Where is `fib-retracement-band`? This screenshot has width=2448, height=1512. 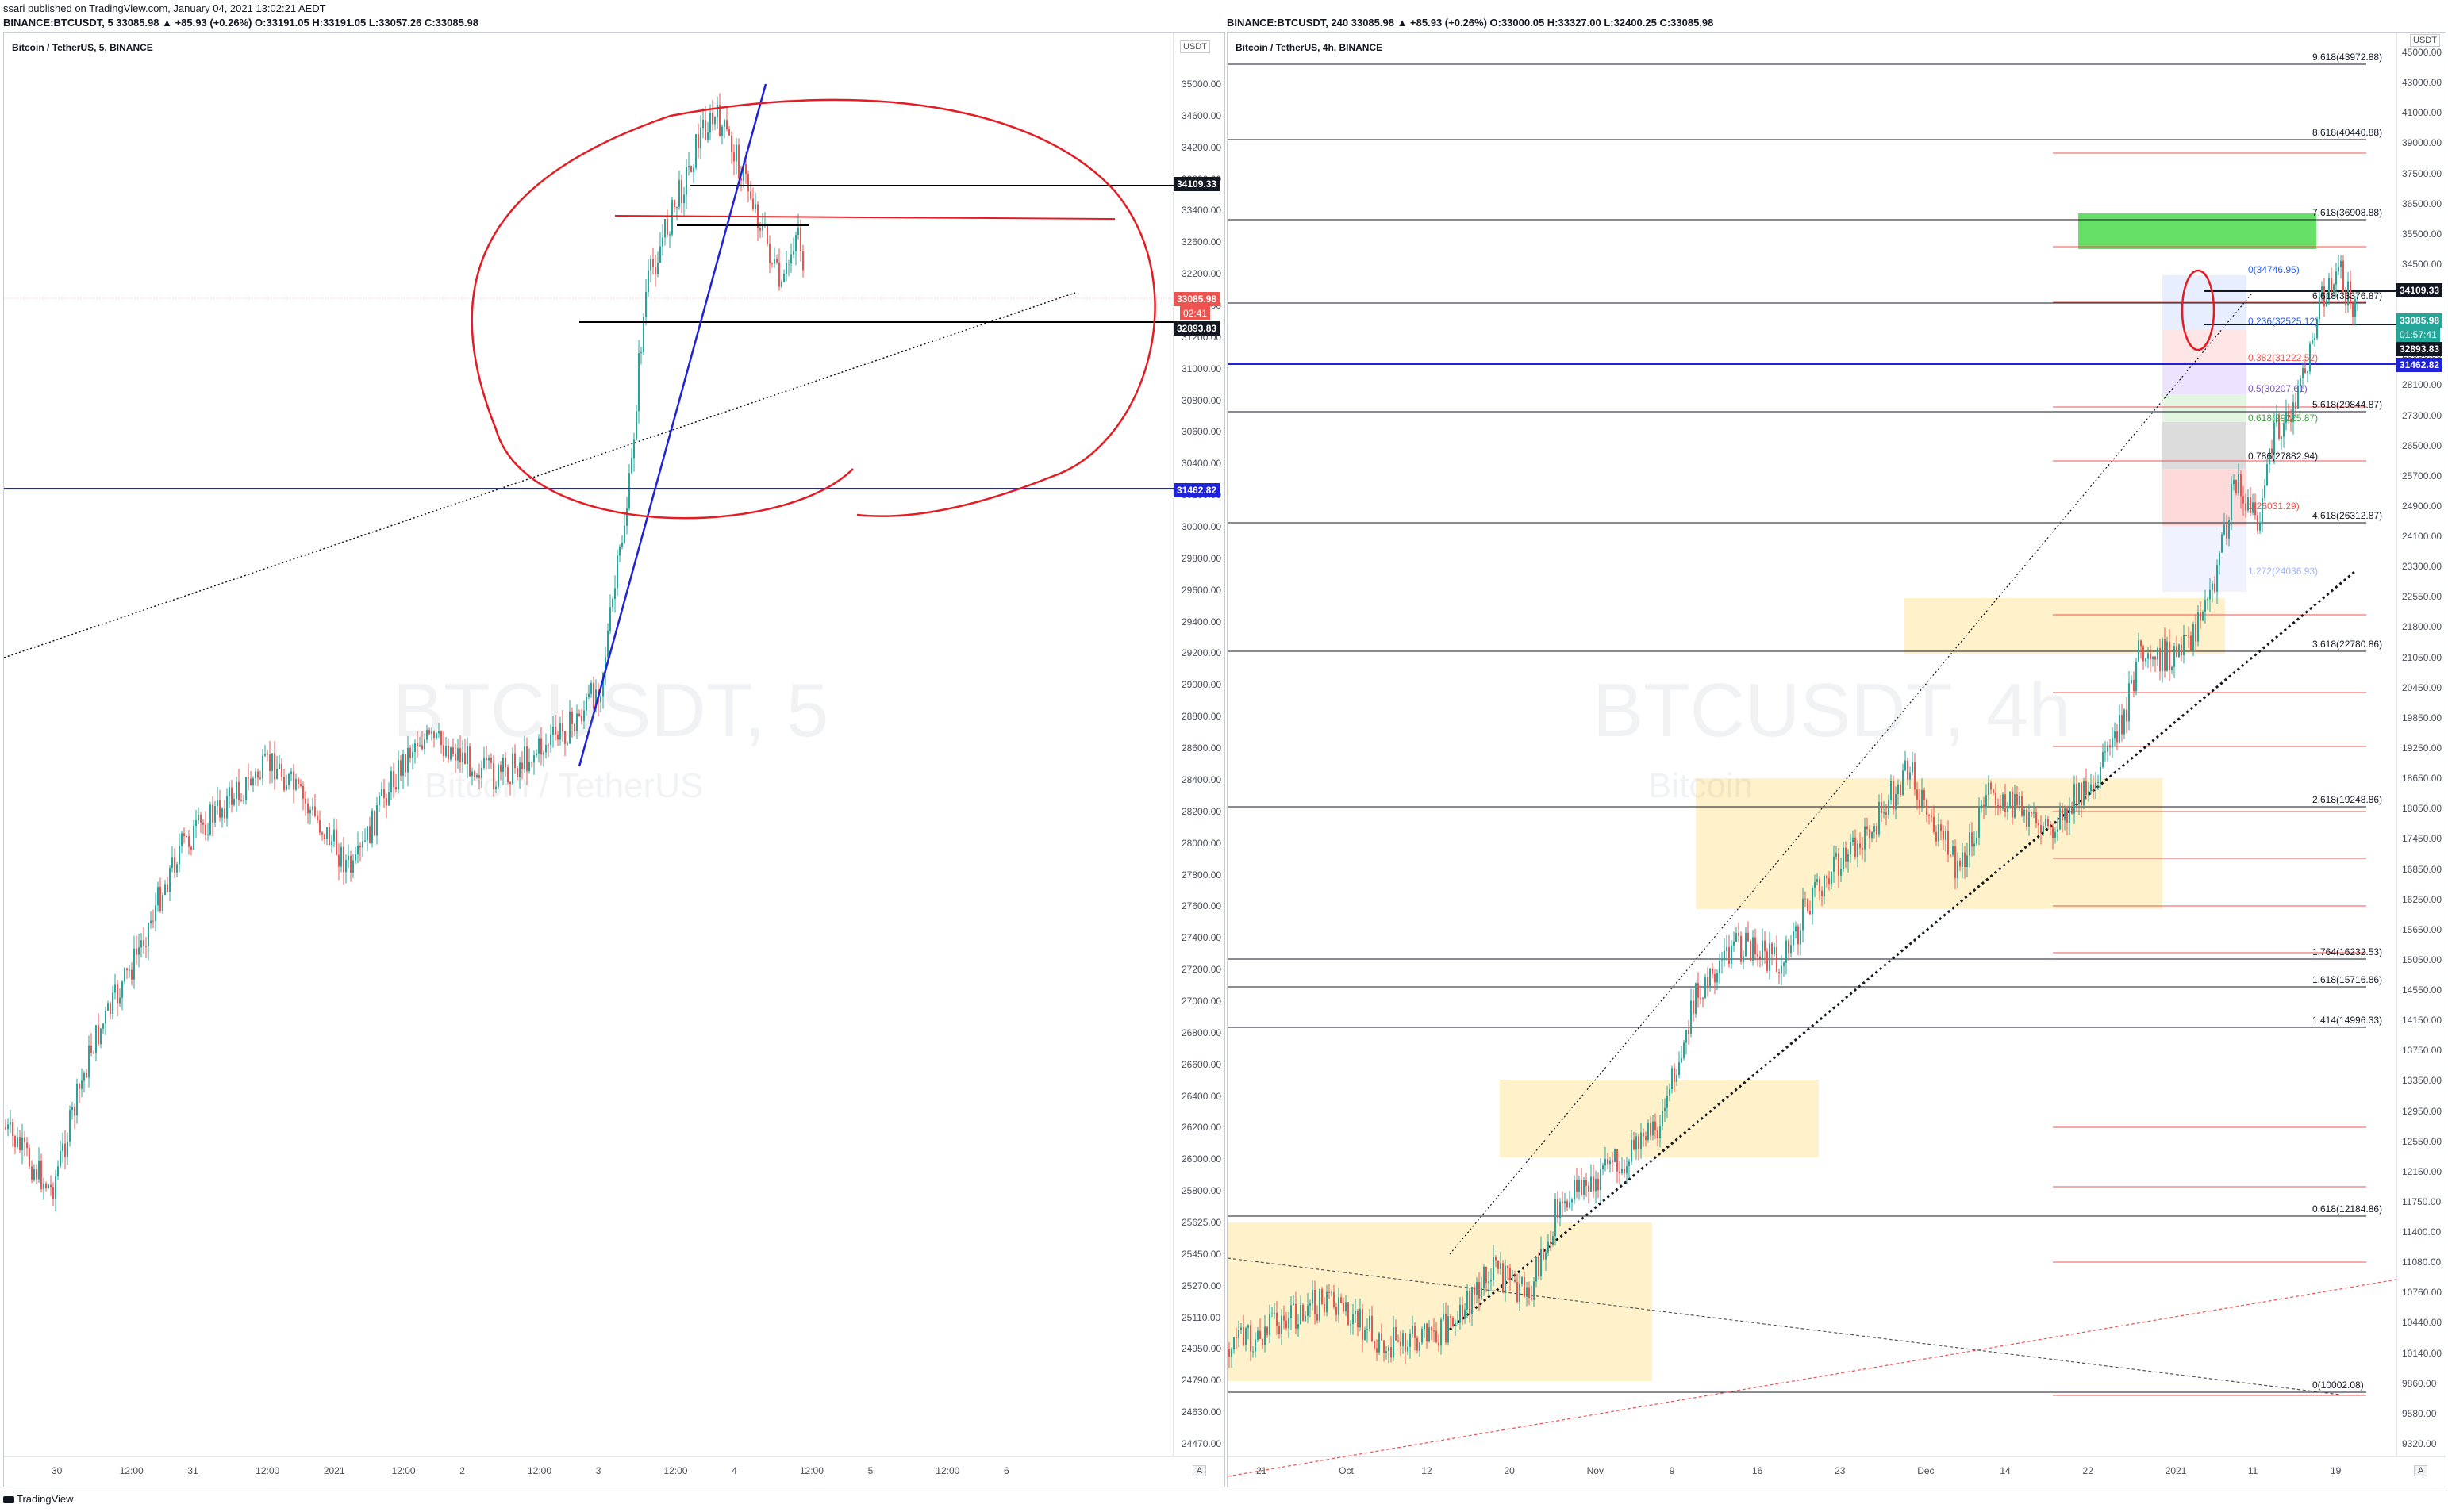 fib-retracement-band is located at coordinates (2204, 408).